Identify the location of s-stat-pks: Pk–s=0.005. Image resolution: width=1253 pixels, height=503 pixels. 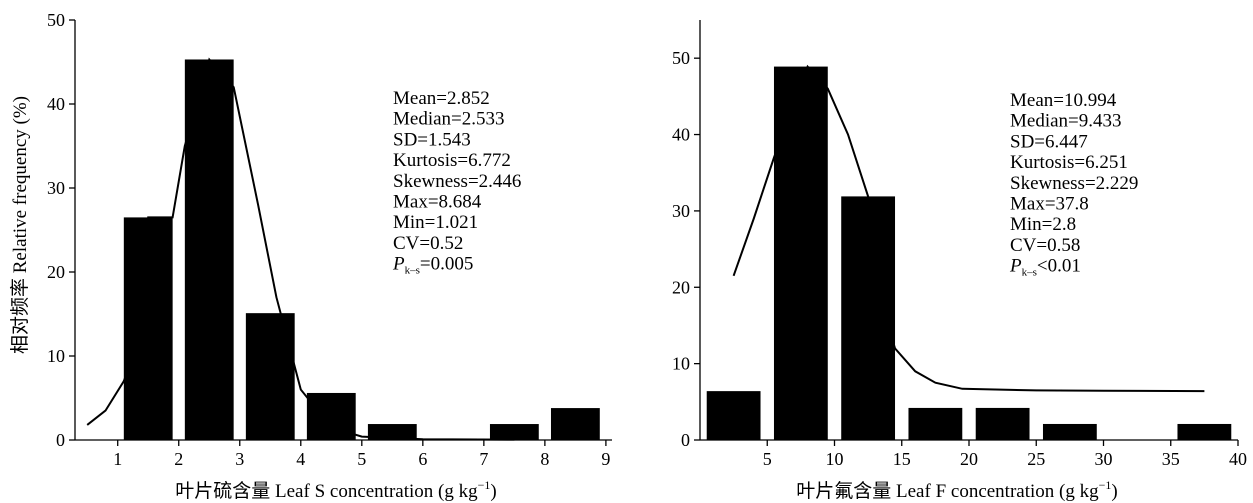
(432, 265).